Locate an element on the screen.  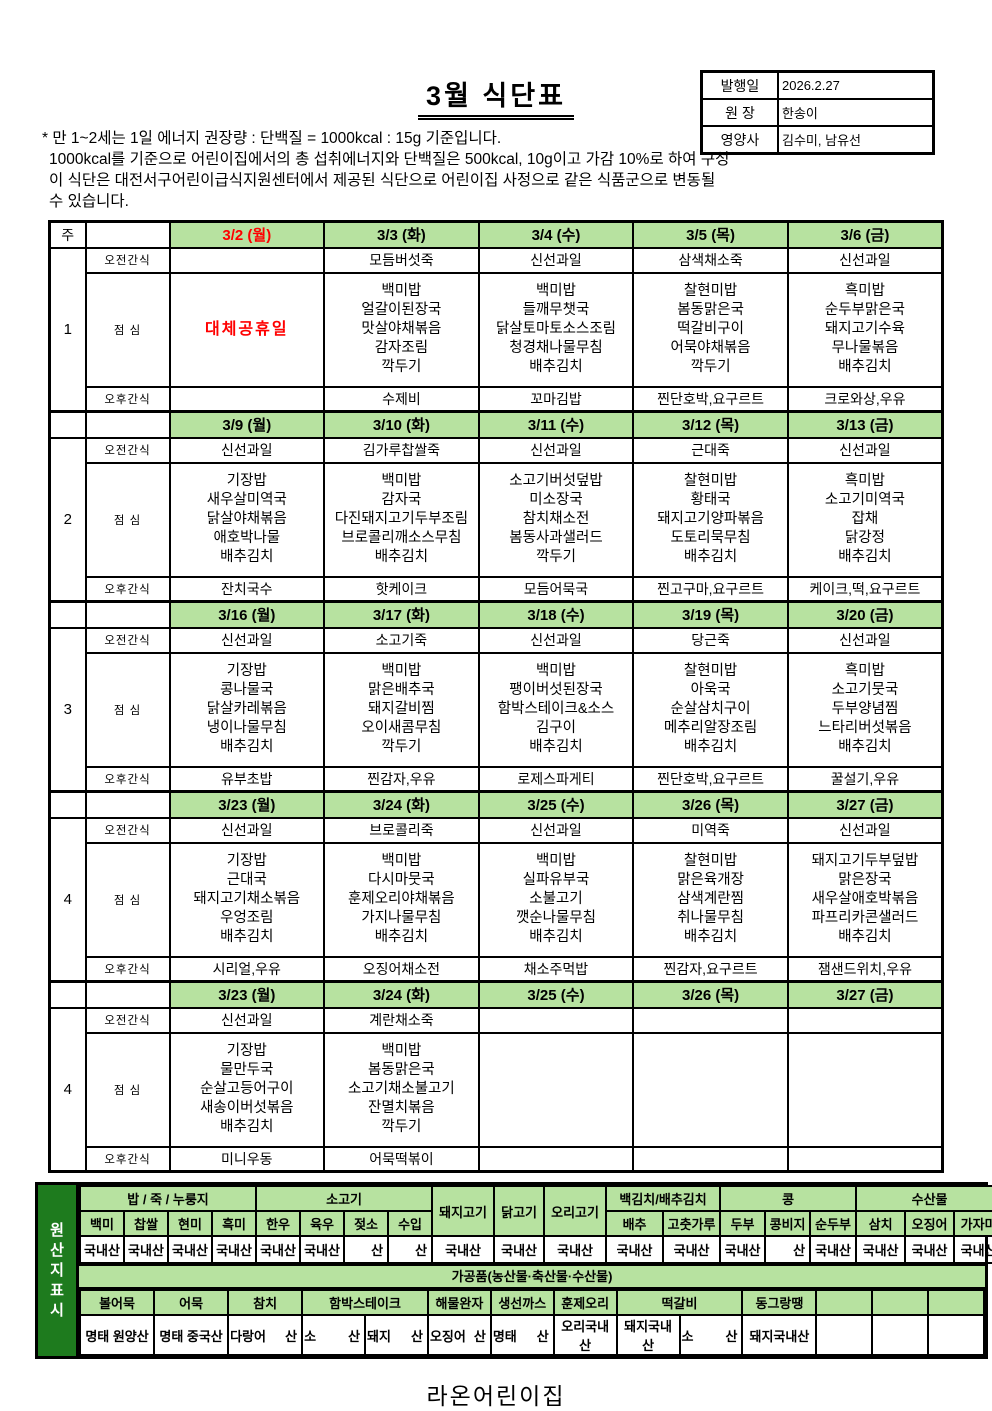
origin-item-header: 한우 is located at coordinates (278, 1223).